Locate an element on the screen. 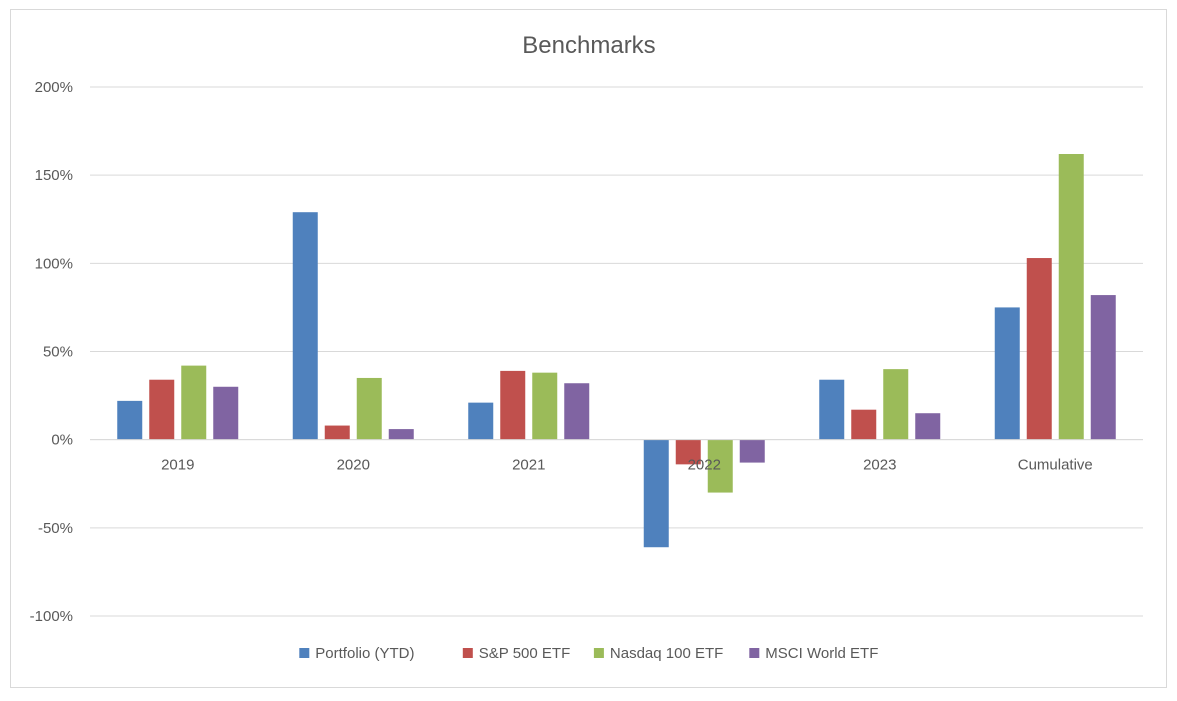 This screenshot has width=1177, height=701. y-tick-label: 100% is located at coordinates (54, 263).